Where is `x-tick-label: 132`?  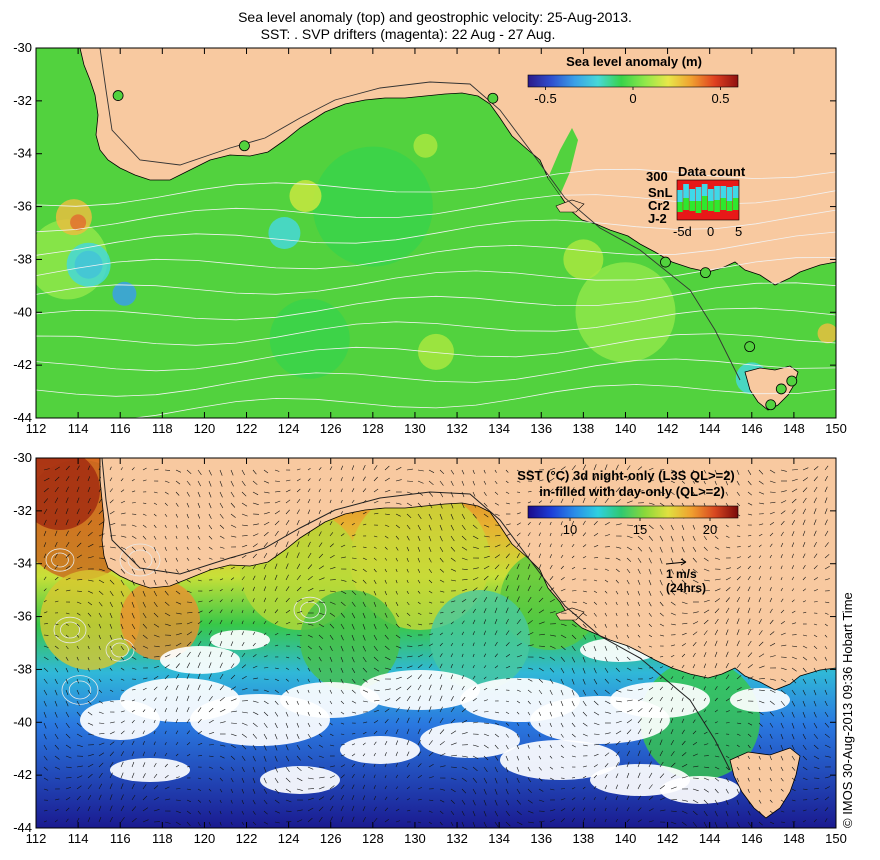 x-tick-label: 132 is located at coordinates (457, 838).